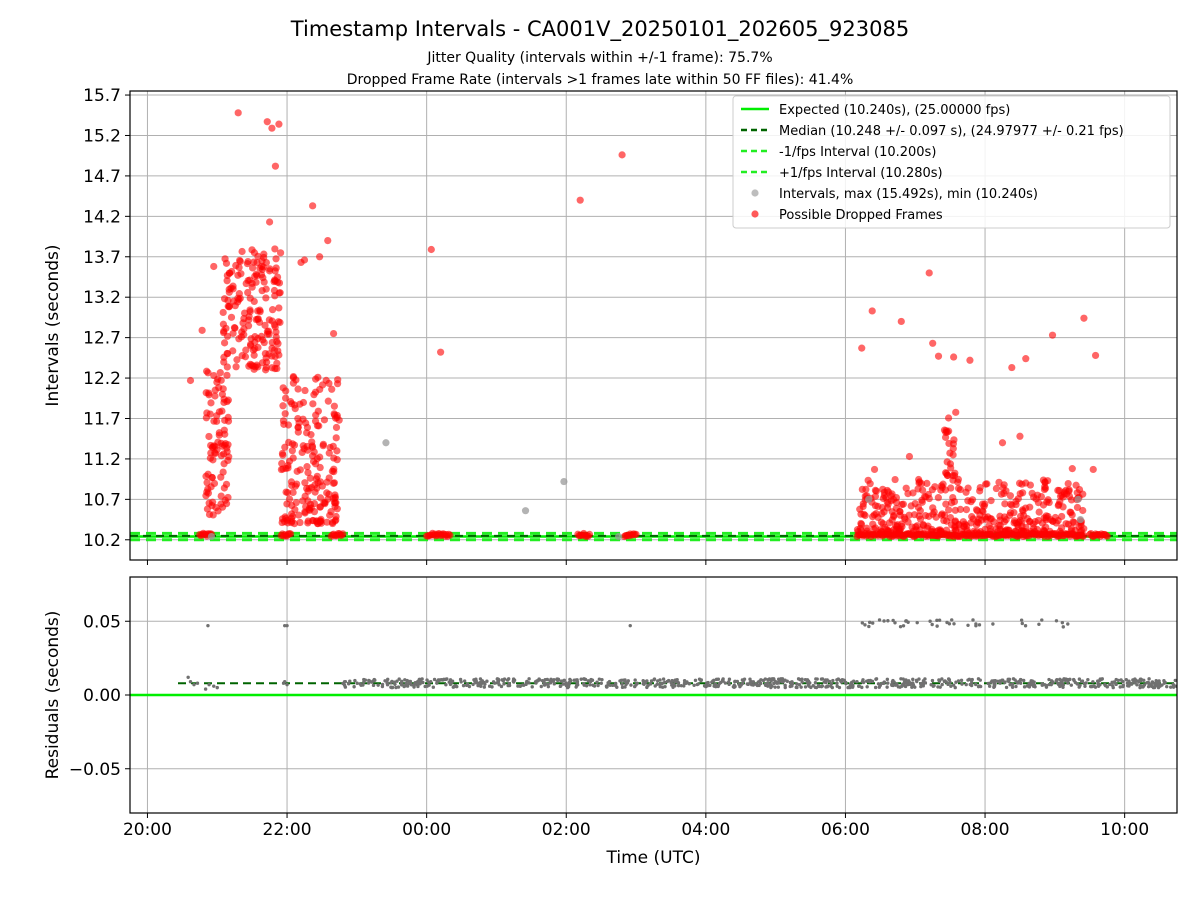 The image size is (1200, 904). What do you see at coordinates (102, 217) in the screenshot?
I see `y-tick-label: 14.2` at bounding box center [102, 217].